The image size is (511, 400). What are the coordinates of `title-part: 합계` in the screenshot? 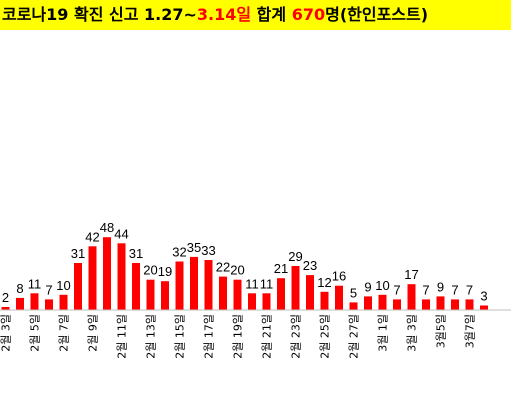 It's located at (271, 14).